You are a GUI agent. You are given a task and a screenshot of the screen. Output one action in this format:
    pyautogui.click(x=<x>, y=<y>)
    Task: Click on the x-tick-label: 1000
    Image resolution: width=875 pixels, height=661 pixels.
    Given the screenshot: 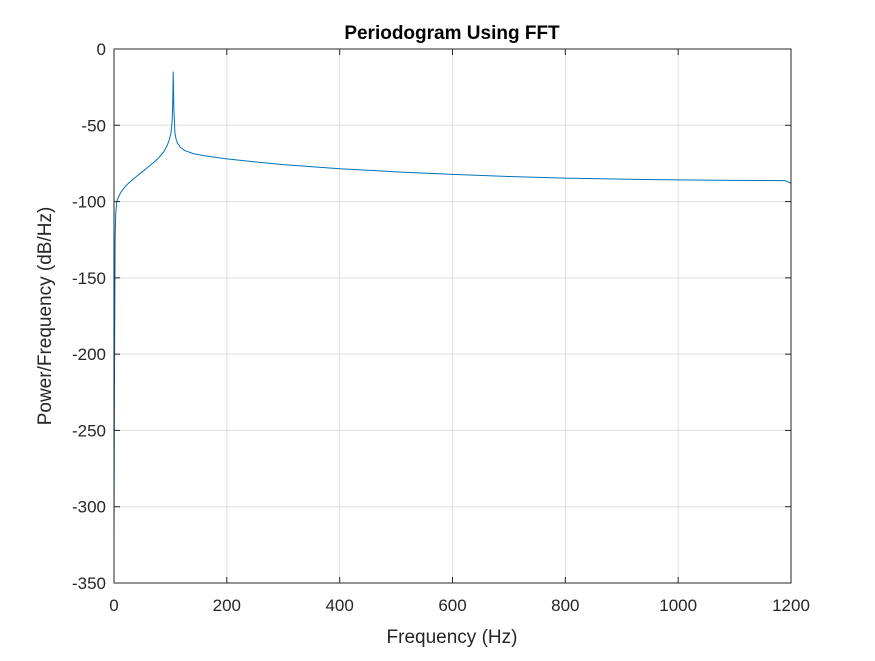 What is the action you would take?
    pyautogui.click(x=678, y=605)
    